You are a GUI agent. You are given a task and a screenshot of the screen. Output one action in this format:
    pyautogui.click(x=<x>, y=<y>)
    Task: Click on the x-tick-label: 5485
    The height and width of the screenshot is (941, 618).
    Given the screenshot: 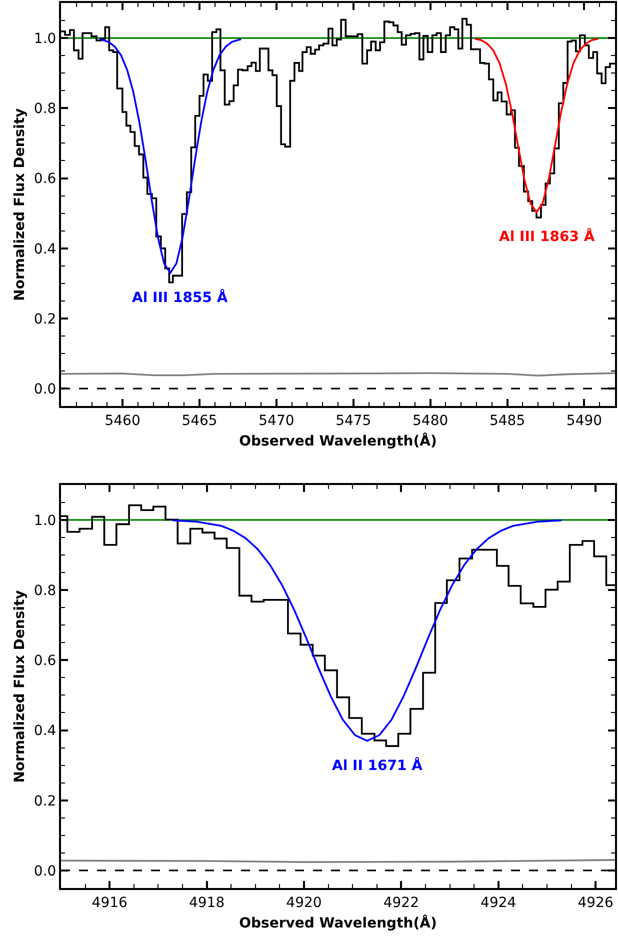 What is the action you would take?
    pyautogui.click(x=507, y=420)
    